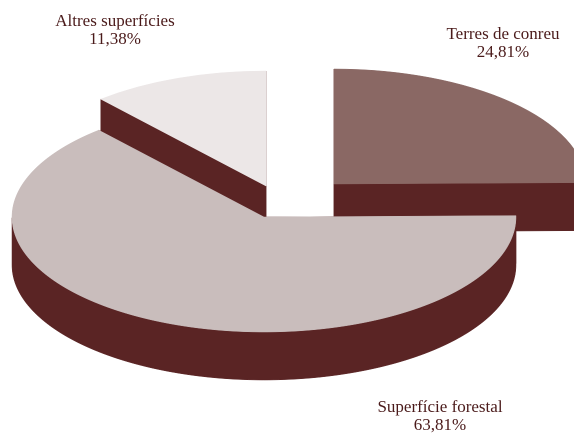 The width and height of the screenshot is (574, 434). I want to click on pie-slice-terres-de-conreu-top, so click(453, 126).